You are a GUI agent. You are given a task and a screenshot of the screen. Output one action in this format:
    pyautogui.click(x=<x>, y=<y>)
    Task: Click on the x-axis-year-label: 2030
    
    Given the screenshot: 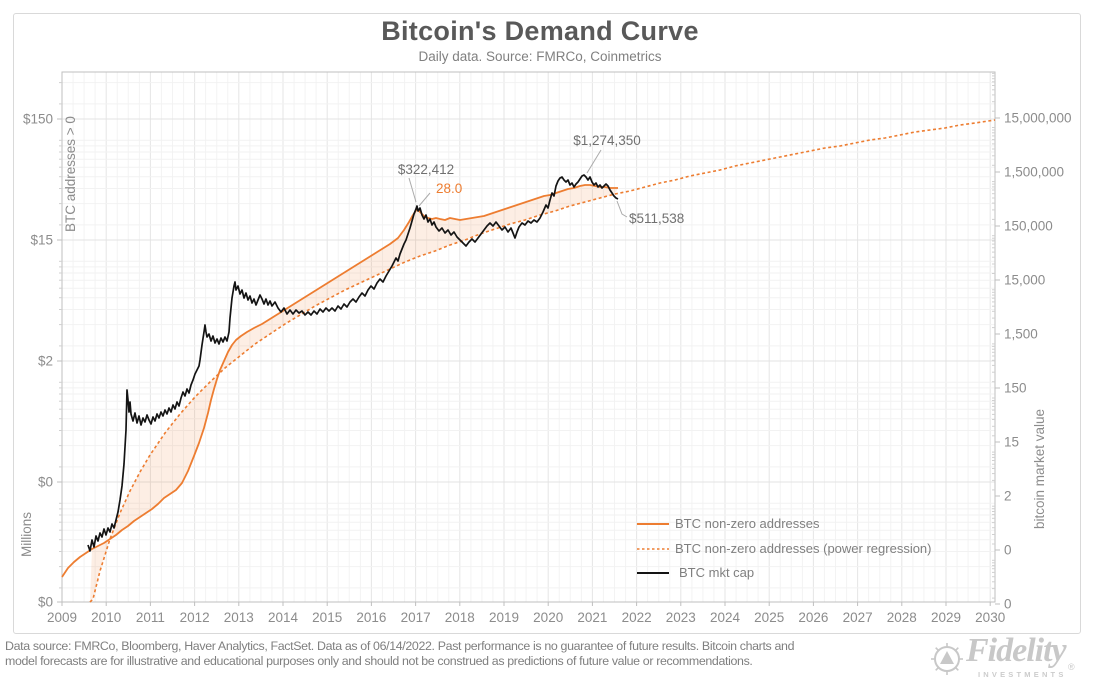 What is the action you would take?
    pyautogui.click(x=990, y=617)
    